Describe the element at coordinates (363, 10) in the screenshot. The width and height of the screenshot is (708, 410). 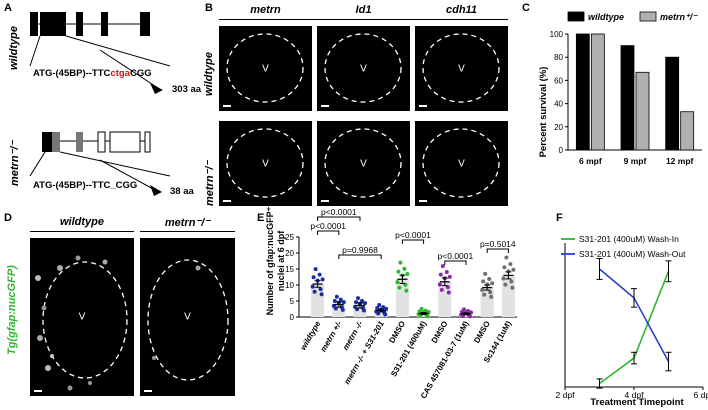
I see `panel-b-col-id1: Id1` at that location.